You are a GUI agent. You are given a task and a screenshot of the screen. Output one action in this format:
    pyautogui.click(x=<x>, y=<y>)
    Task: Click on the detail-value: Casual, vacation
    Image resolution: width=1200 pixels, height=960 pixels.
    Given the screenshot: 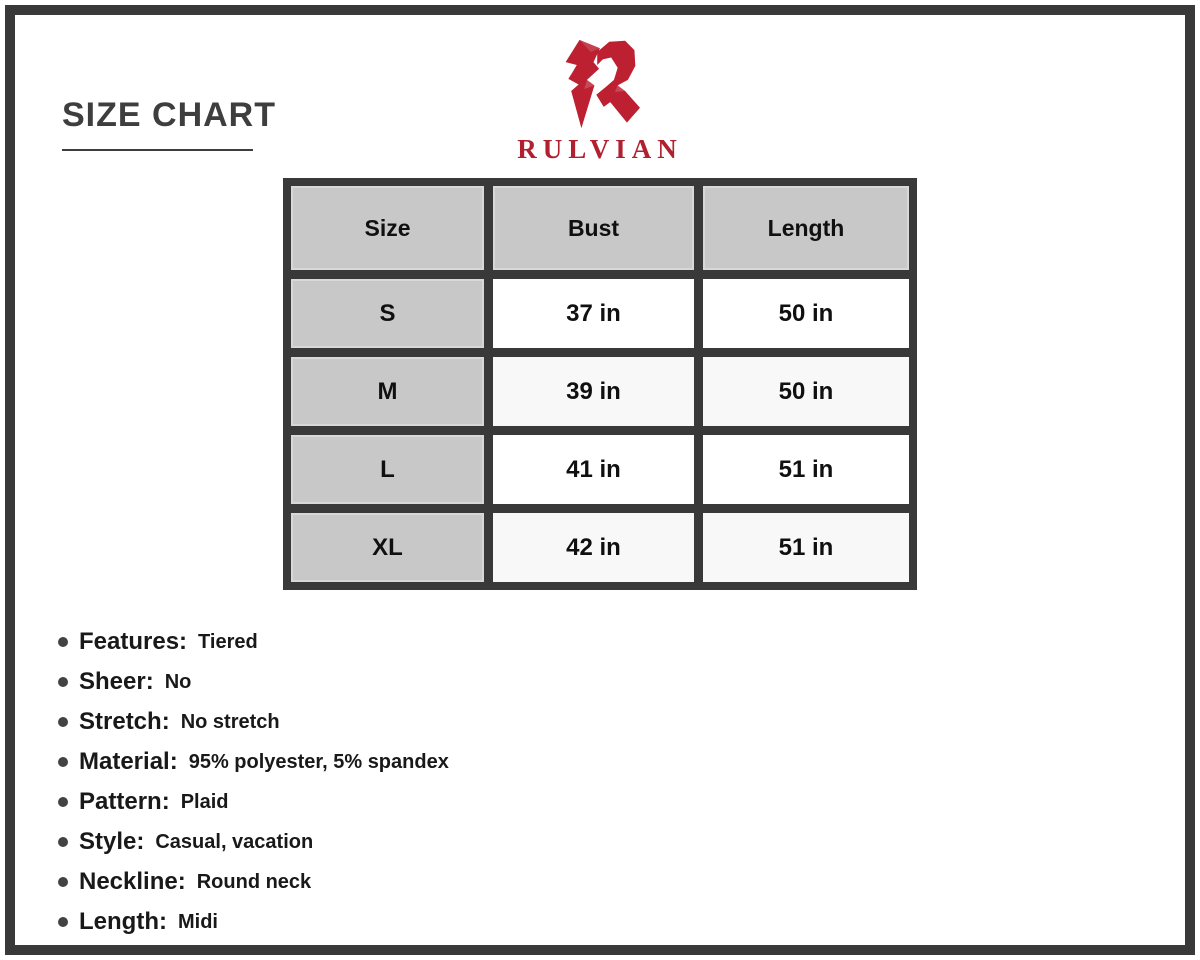 What is the action you would take?
    pyautogui.click(x=234, y=841)
    